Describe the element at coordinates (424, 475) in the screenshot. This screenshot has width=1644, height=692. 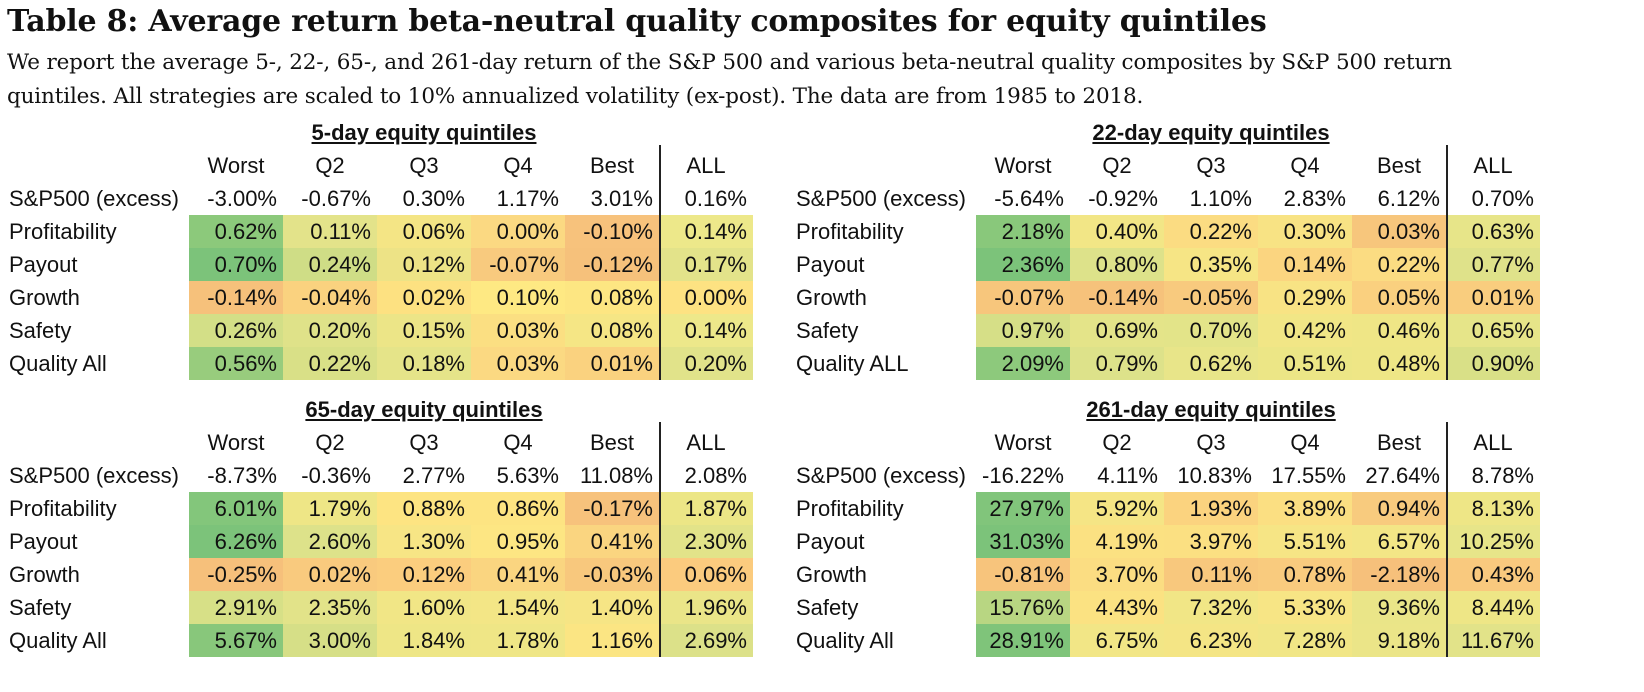
I see `table-cell: 2.77%` at that location.